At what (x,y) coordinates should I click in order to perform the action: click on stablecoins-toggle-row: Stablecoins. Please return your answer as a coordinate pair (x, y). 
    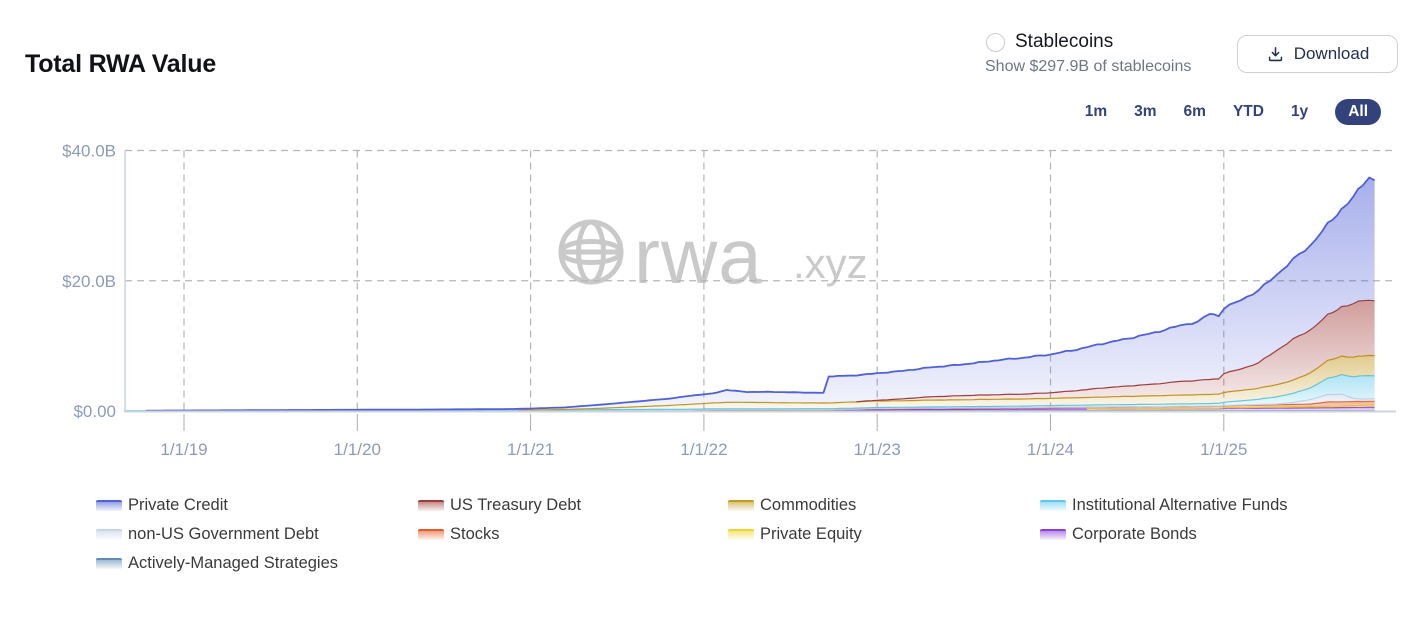
    Looking at the image, I should click on (1049, 42).